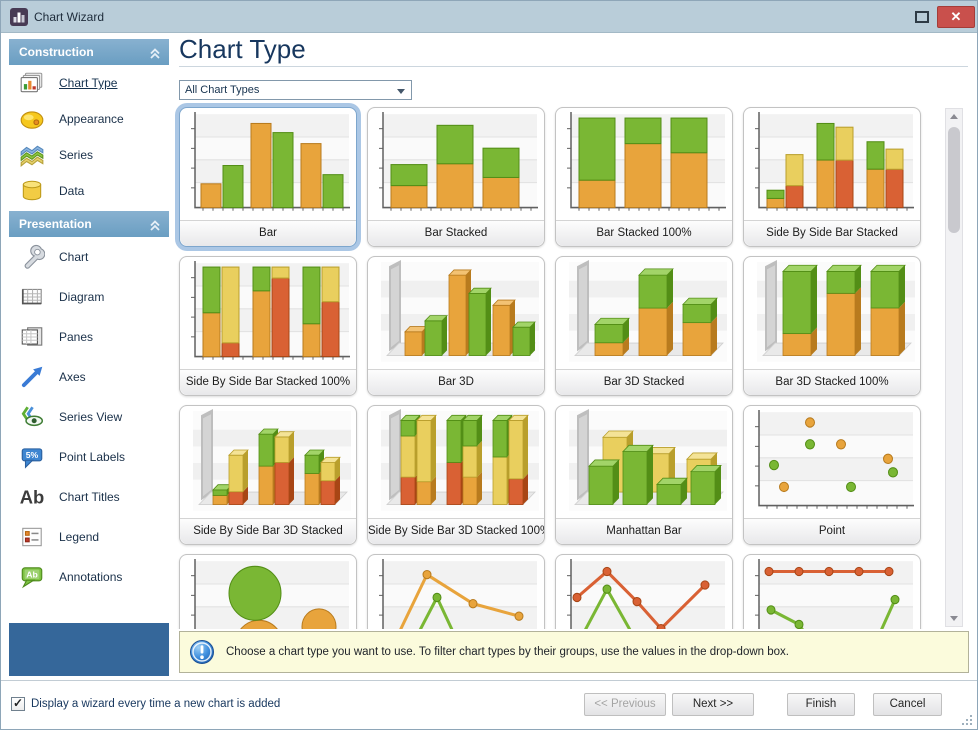 The width and height of the screenshot is (978, 730). What do you see at coordinates (32, 83) in the screenshot?
I see `chart-type-icon` at bounding box center [32, 83].